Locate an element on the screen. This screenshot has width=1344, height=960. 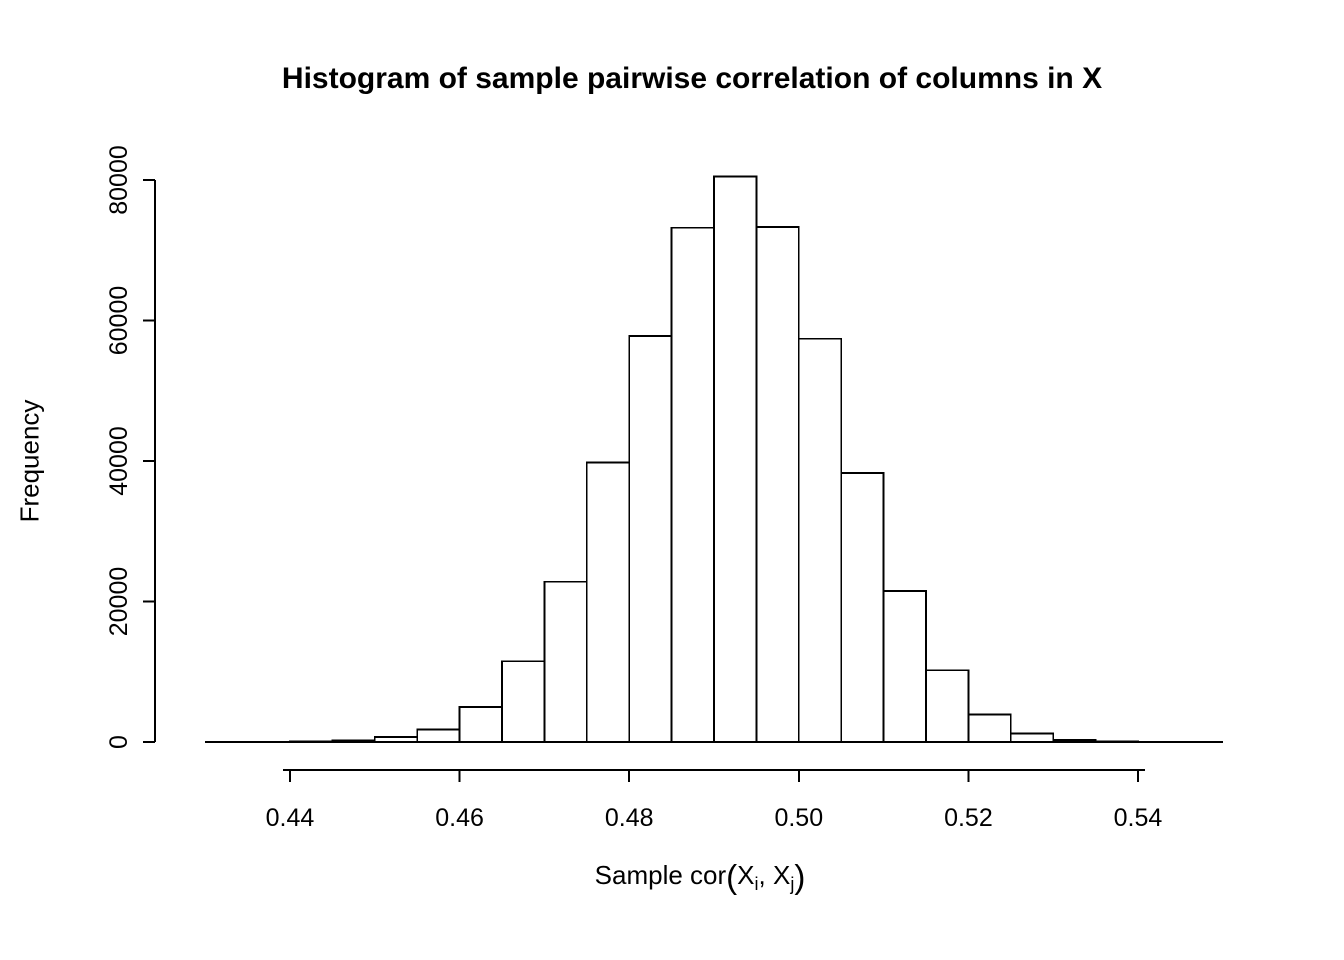
x-tick-label: 0.44 is located at coordinates (290, 818).